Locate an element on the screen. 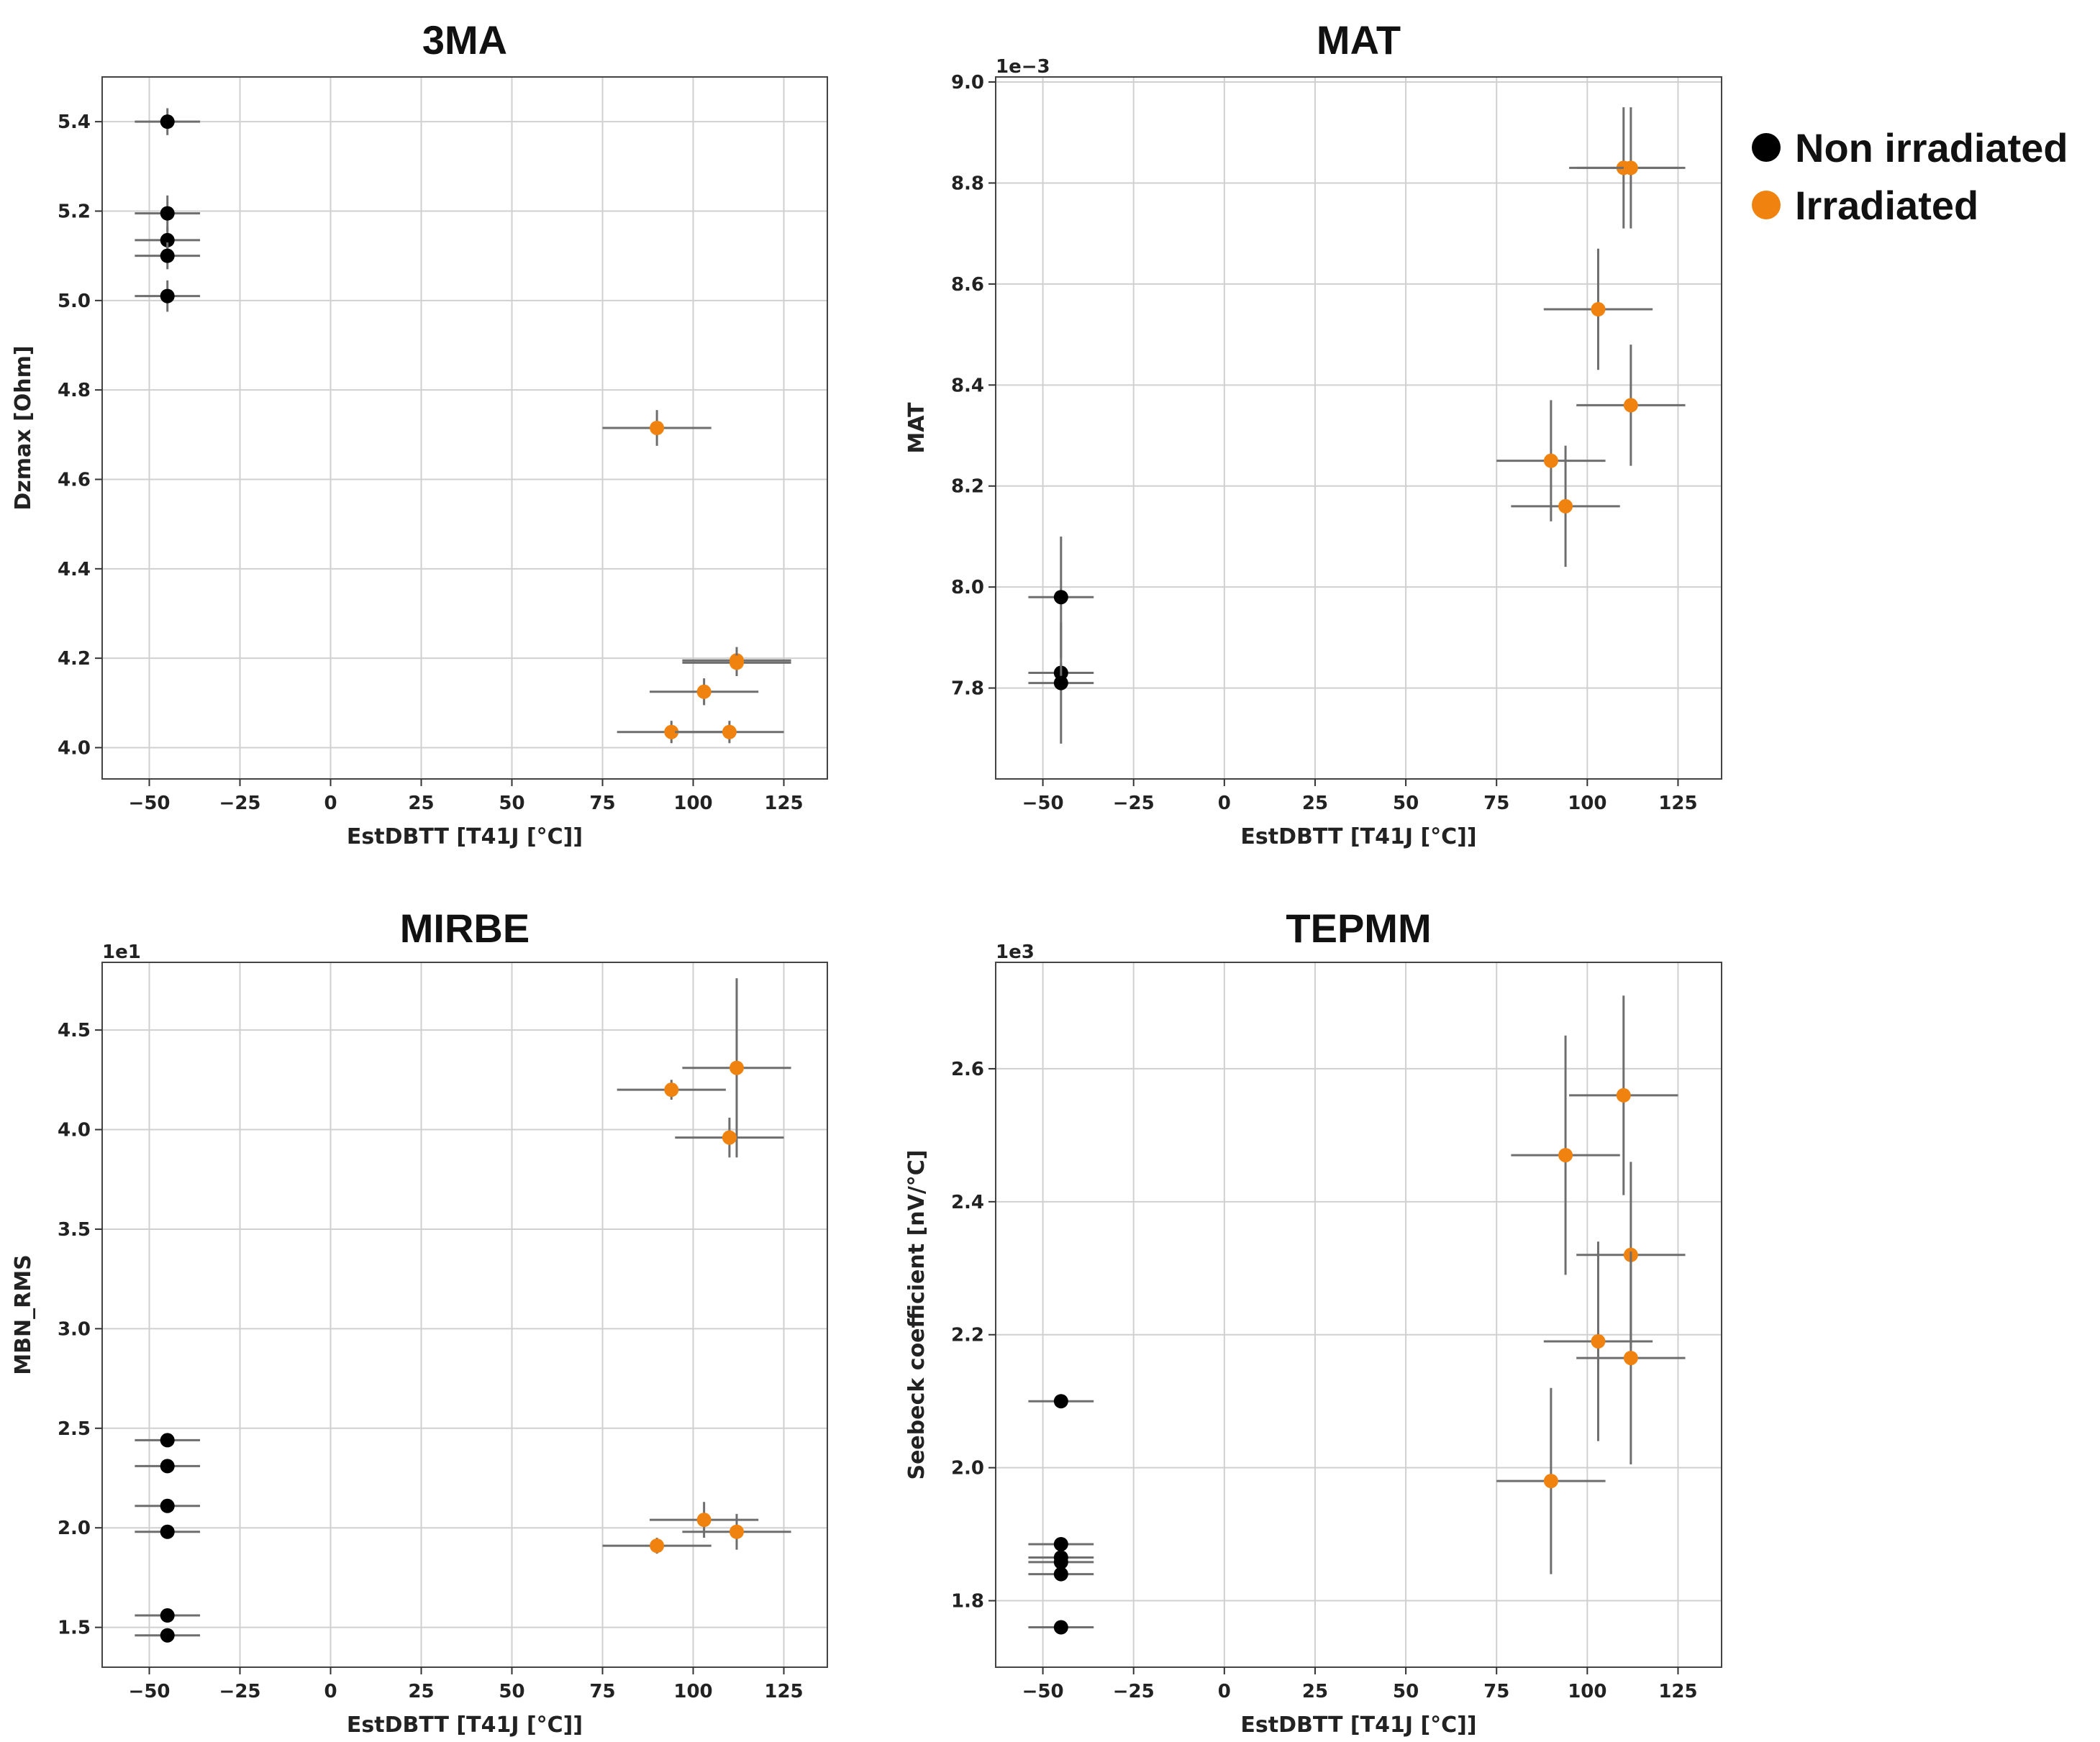 This screenshot has height=1742, width=2100. plot-frame-tepmm is located at coordinates (1358, 1315).